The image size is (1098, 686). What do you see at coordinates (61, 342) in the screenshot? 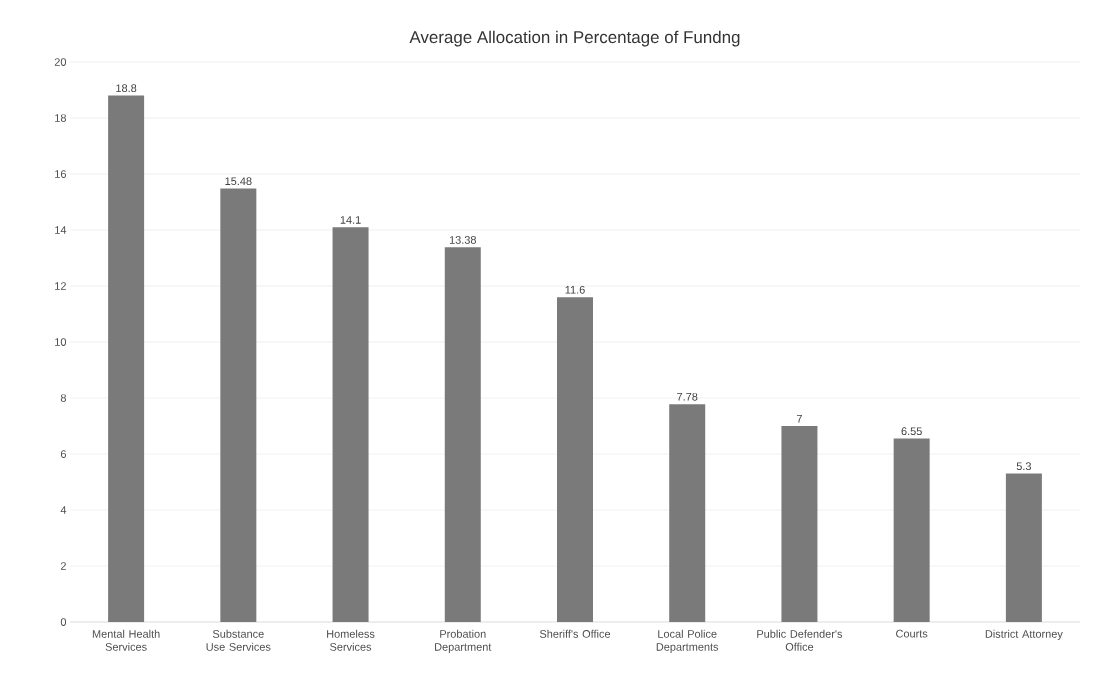
I see `y-tick-label: 10` at bounding box center [61, 342].